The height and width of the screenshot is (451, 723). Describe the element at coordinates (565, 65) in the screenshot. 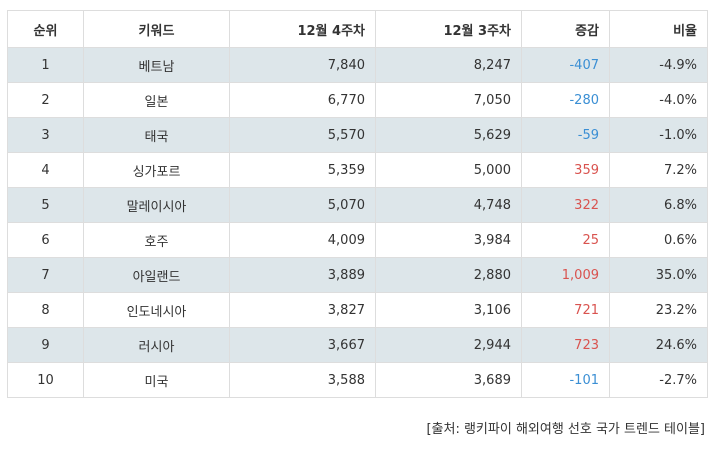

I see `cell-change: -407` at that location.